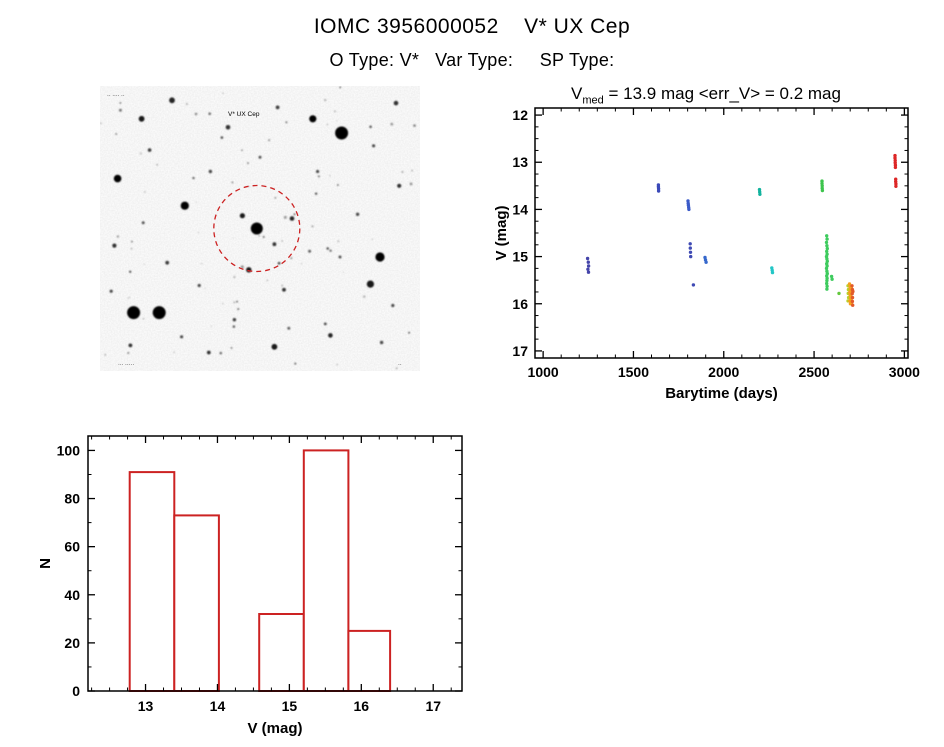 This screenshot has width=944, height=747. What do you see at coordinates (577, 93) in the screenshot?
I see `lightcurve-title-v: V` at bounding box center [577, 93].